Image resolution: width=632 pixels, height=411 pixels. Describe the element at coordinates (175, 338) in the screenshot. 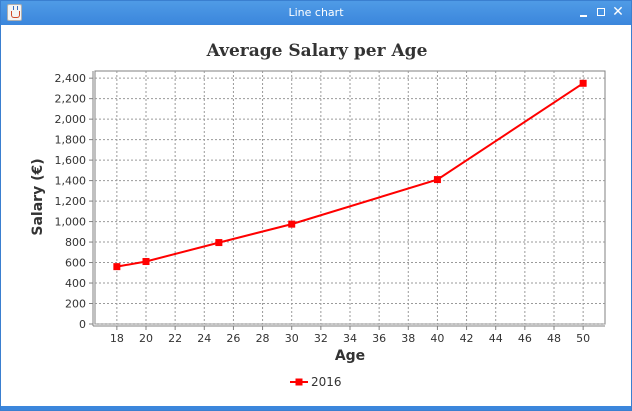

I see `x-tick-label: 22` at that location.